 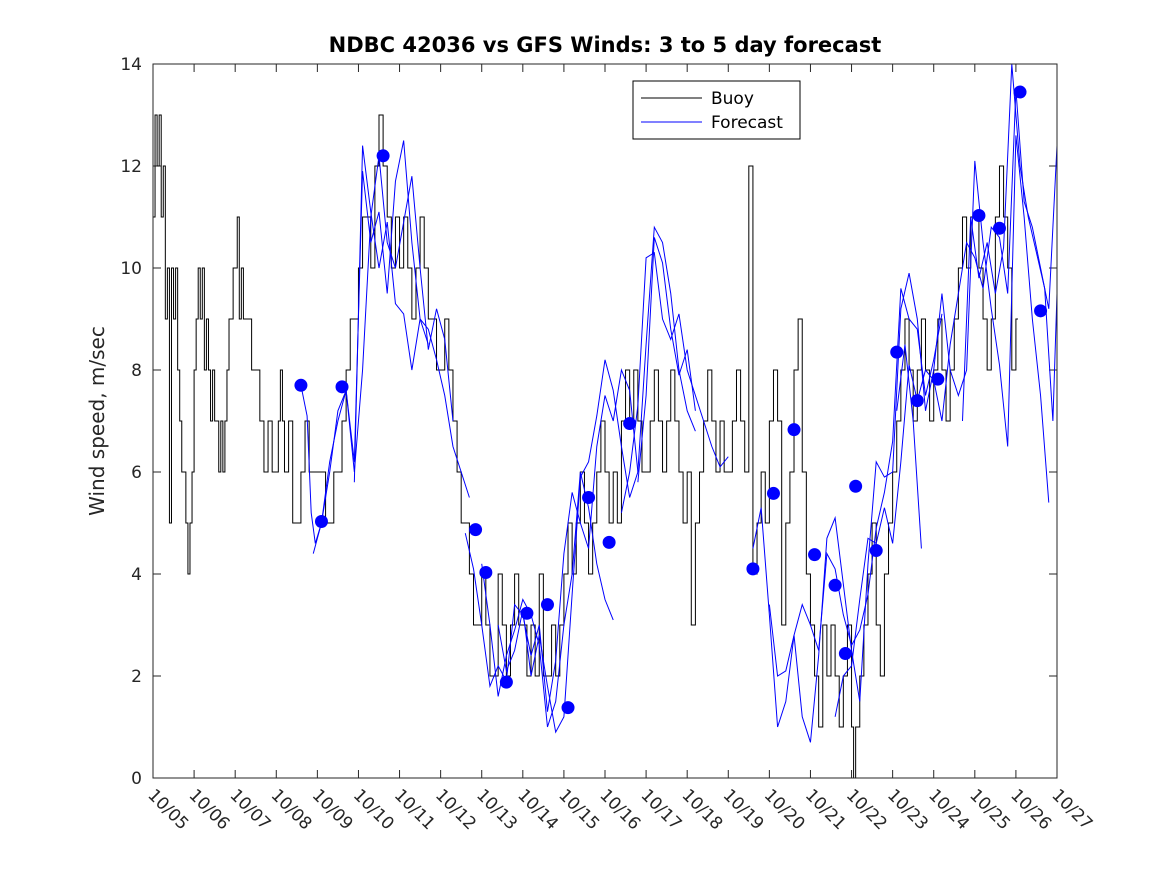 I want to click on y-tick-label: 10, so click(x=131, y=269).